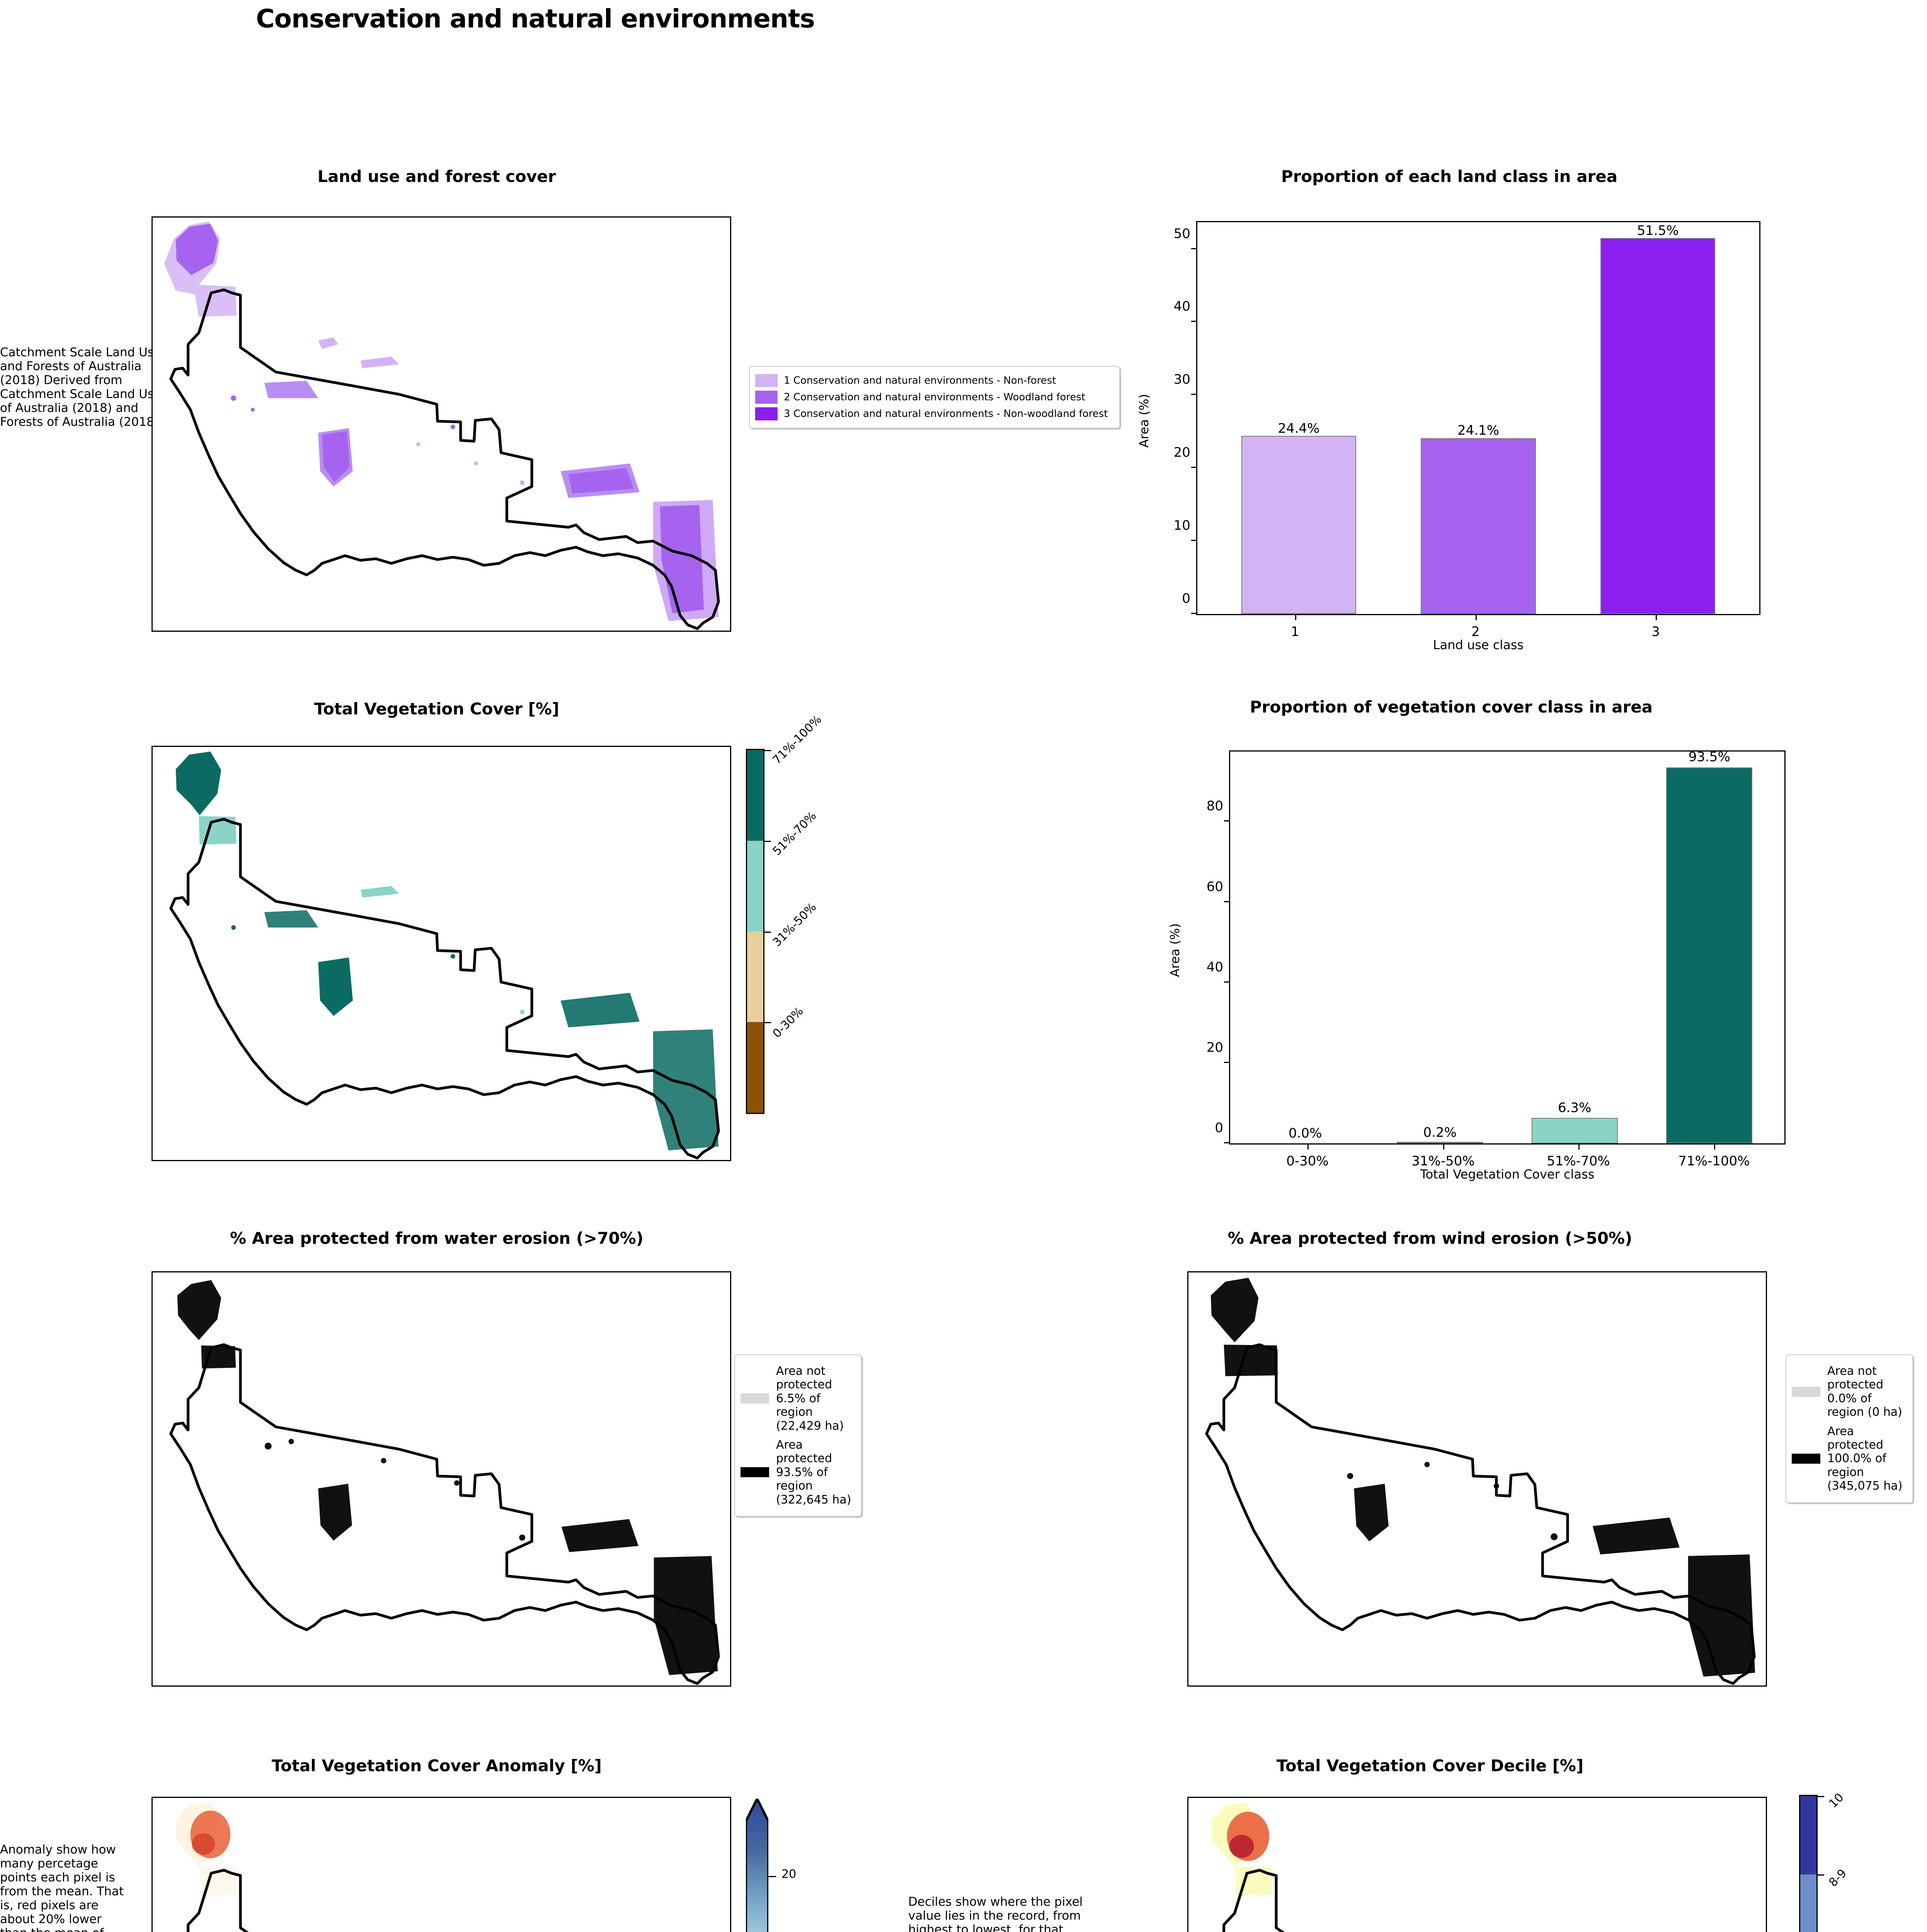 The width and height of the screenshot is (1927, 1932). What do you see at coordinates (535, 19) in the screenshot?
I see `page-title: Conservation and natural environments` at bounding box center [535, 19].